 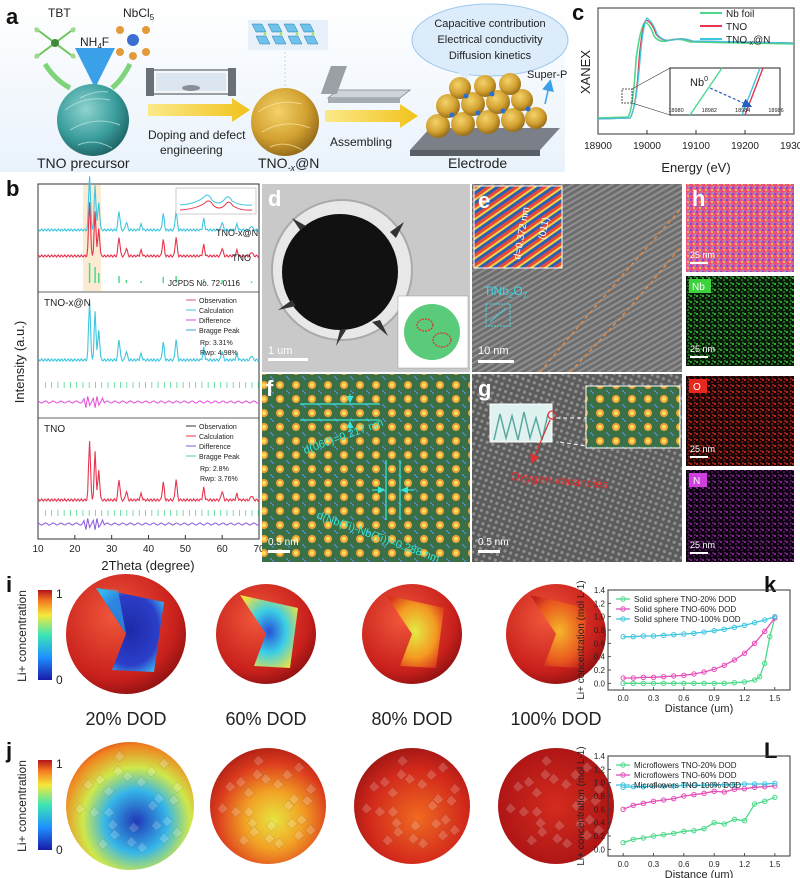 I want to click on b-diff-line, so click(x=148, y=402).